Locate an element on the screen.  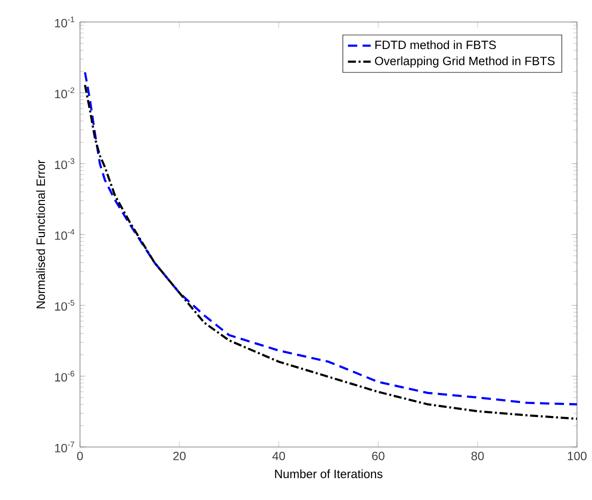
x-tick-label: 40 is located at coordinates (279, 456).